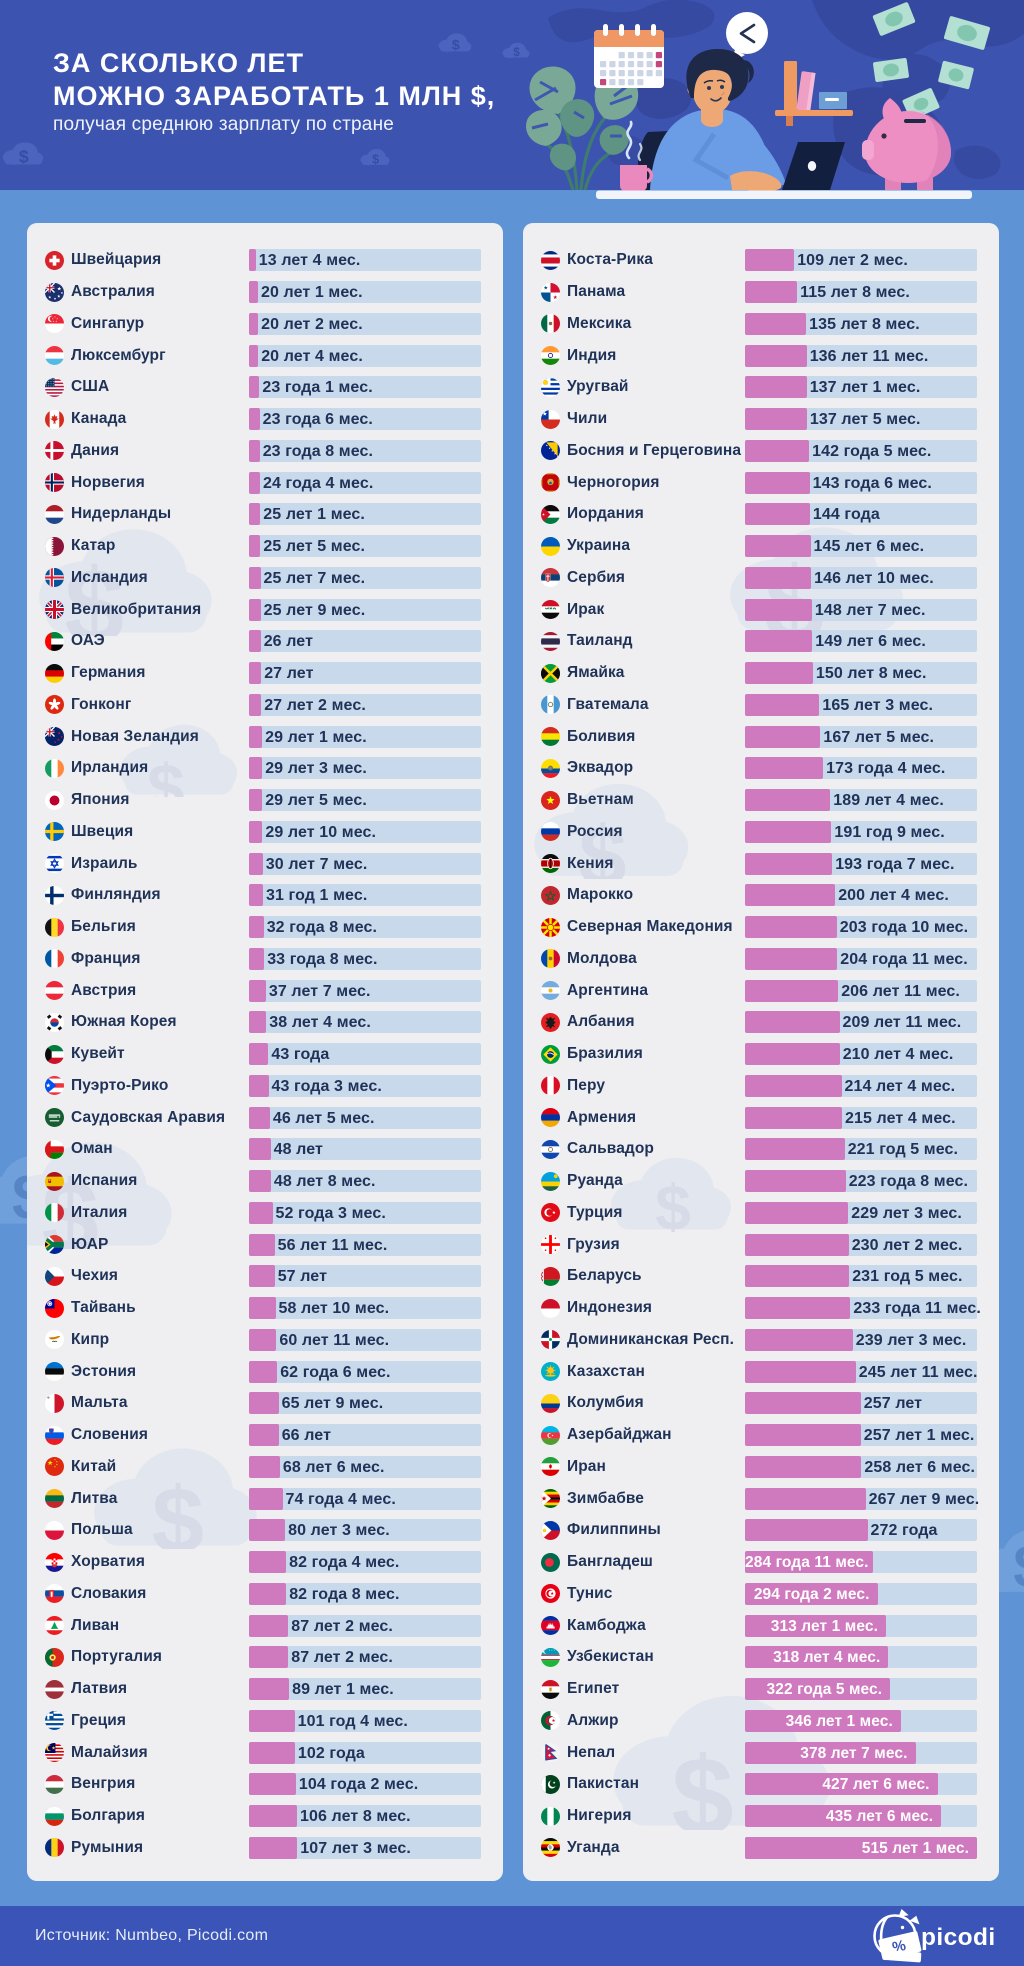 The width and height of the screenshot is (1024, 1966). I want to click on svg-text: picodi, so click(958, 1937).